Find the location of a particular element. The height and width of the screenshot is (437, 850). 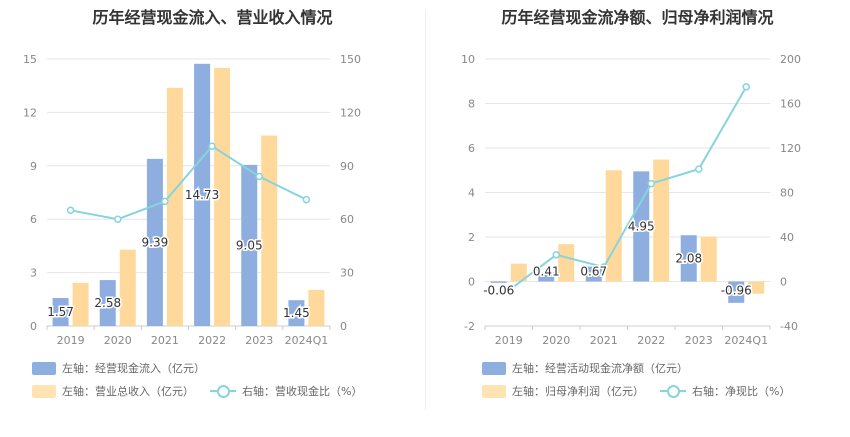

data-label: 0.67 is located at coordinates (593, 272).